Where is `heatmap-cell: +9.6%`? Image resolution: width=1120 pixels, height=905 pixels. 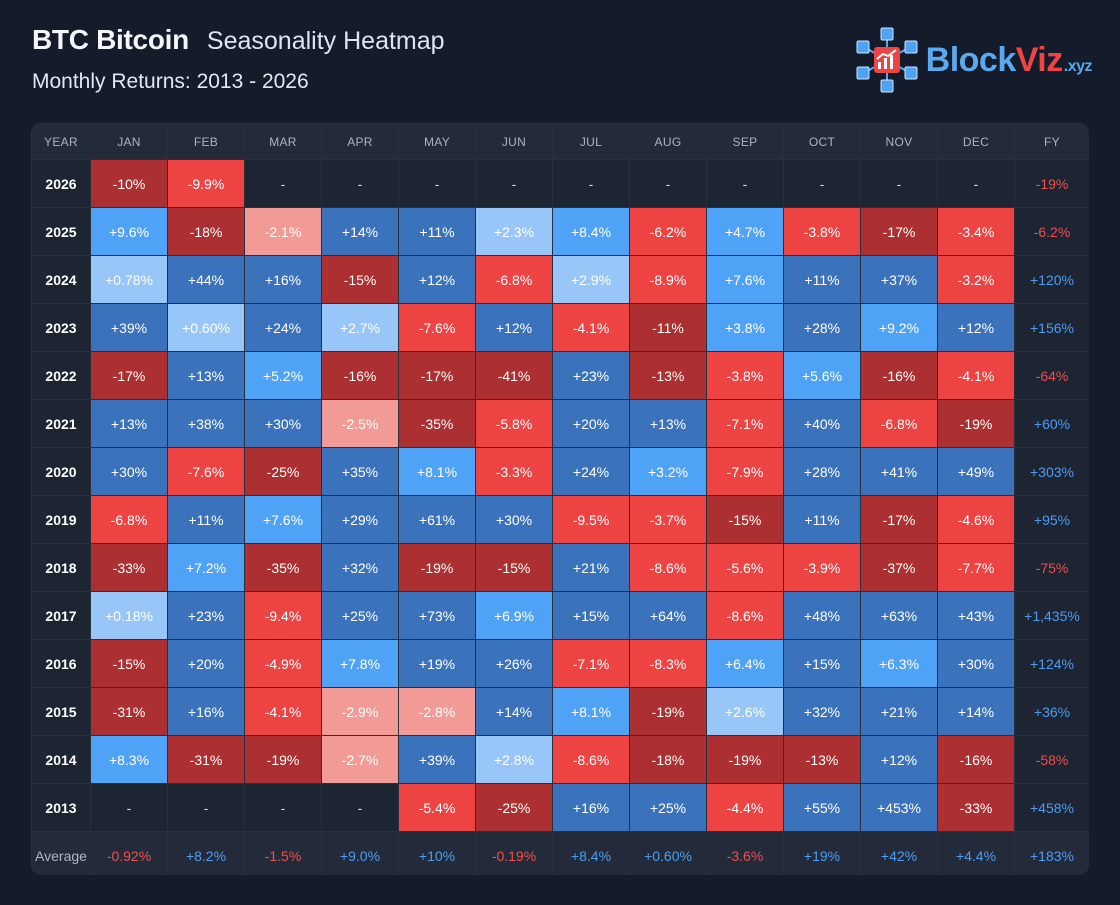
heatmap-cell: +9.6% is located at coordinates (129, 231).